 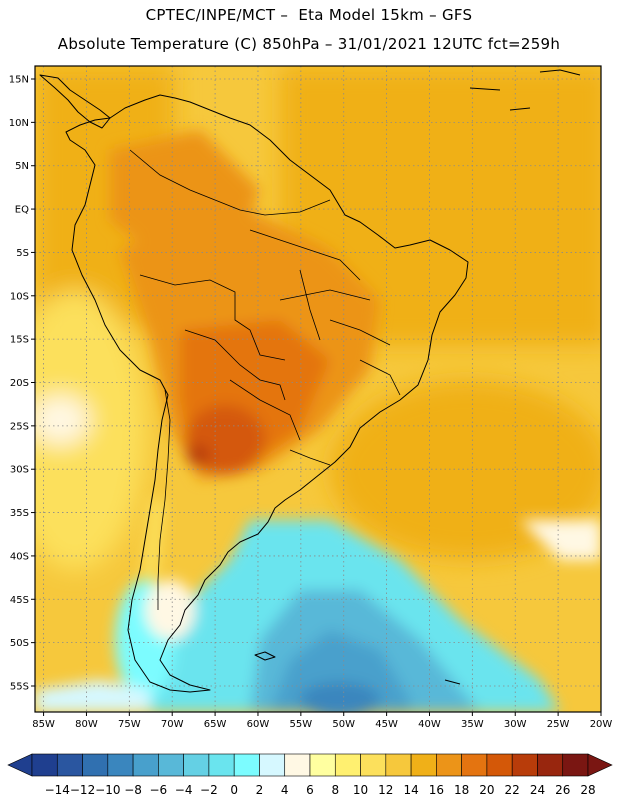 What do you see at coordinates (22, 166) in the screenshot?
I see `latitude-label: 5N` at bounding box center [22, 166].